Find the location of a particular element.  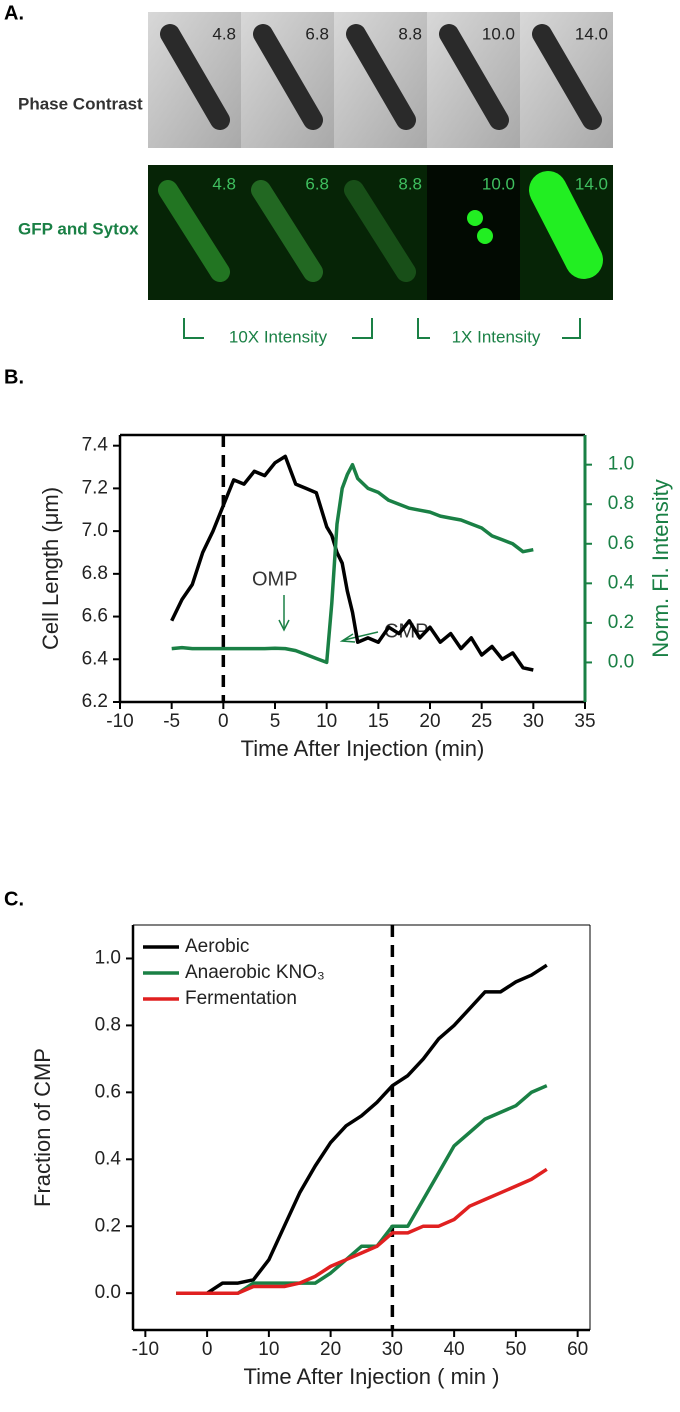

legend-label: Aerobic is located at coordinates (217, 946).